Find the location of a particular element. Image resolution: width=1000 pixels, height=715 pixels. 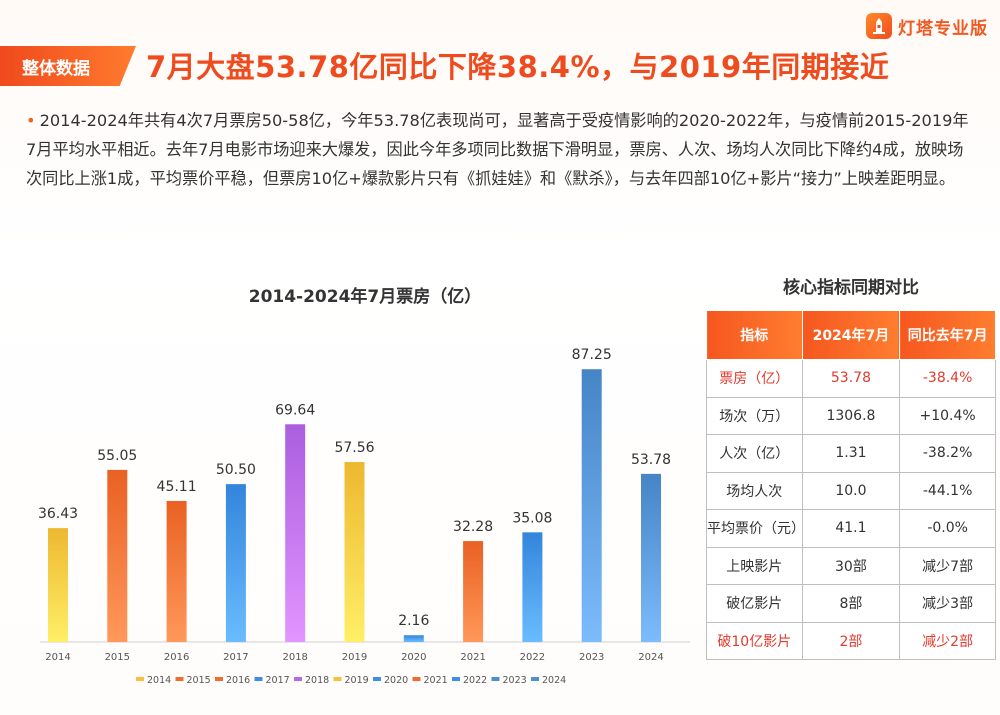

table-row: 平均票价（元） 41.1 -0.0% is located at coordinates (851, 528).